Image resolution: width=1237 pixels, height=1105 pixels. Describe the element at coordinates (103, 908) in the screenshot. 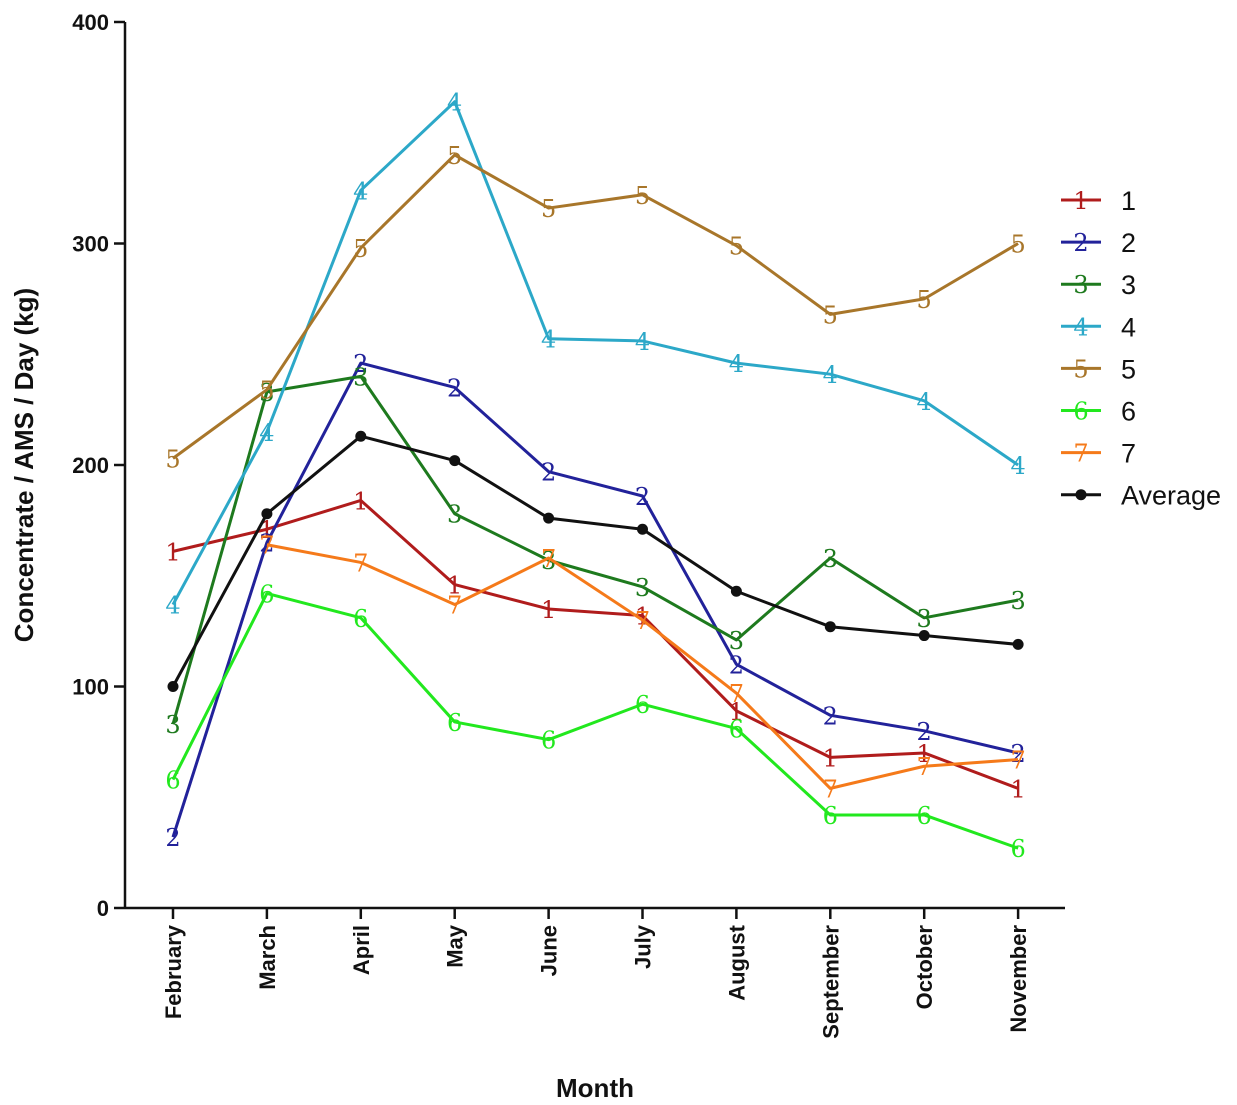

I see `y-tick-label: 0` at that location.